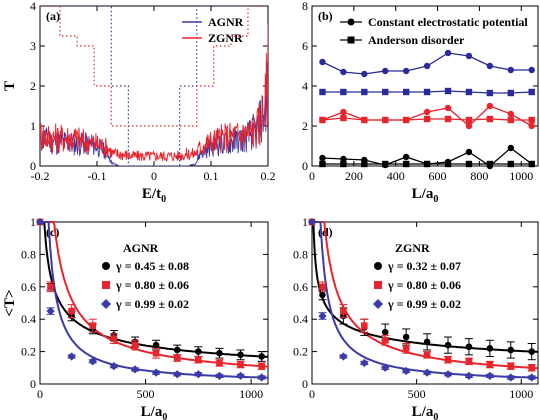 Image resolution: width=540 pixels, height=420 pixels. I want to click on y-tick-label: 0, so click(33, 384).